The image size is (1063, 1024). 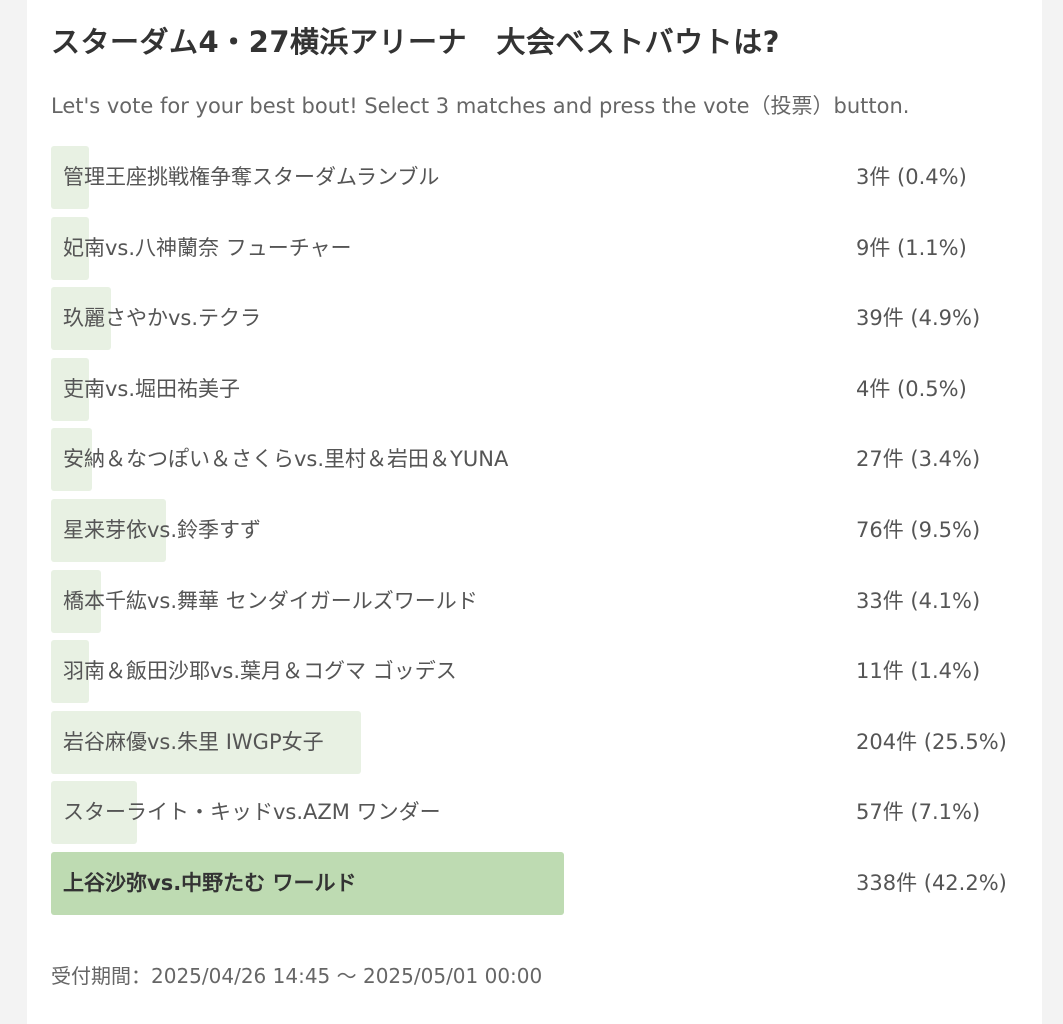 I want to click on option-result: 57件 (7.1%), so click(x=918, y=812).